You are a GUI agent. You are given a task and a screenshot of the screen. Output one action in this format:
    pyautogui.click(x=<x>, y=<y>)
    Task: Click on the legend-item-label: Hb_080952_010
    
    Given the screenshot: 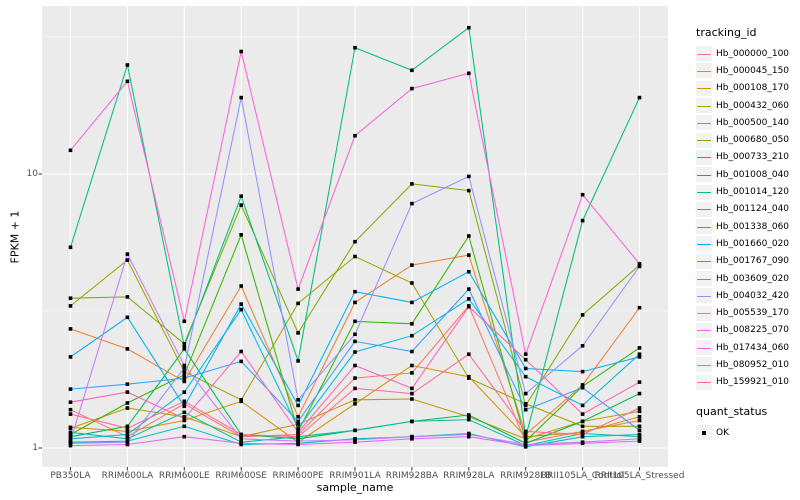 What is the action you would take?
    pyautogui.click(x=753, y=364)
    